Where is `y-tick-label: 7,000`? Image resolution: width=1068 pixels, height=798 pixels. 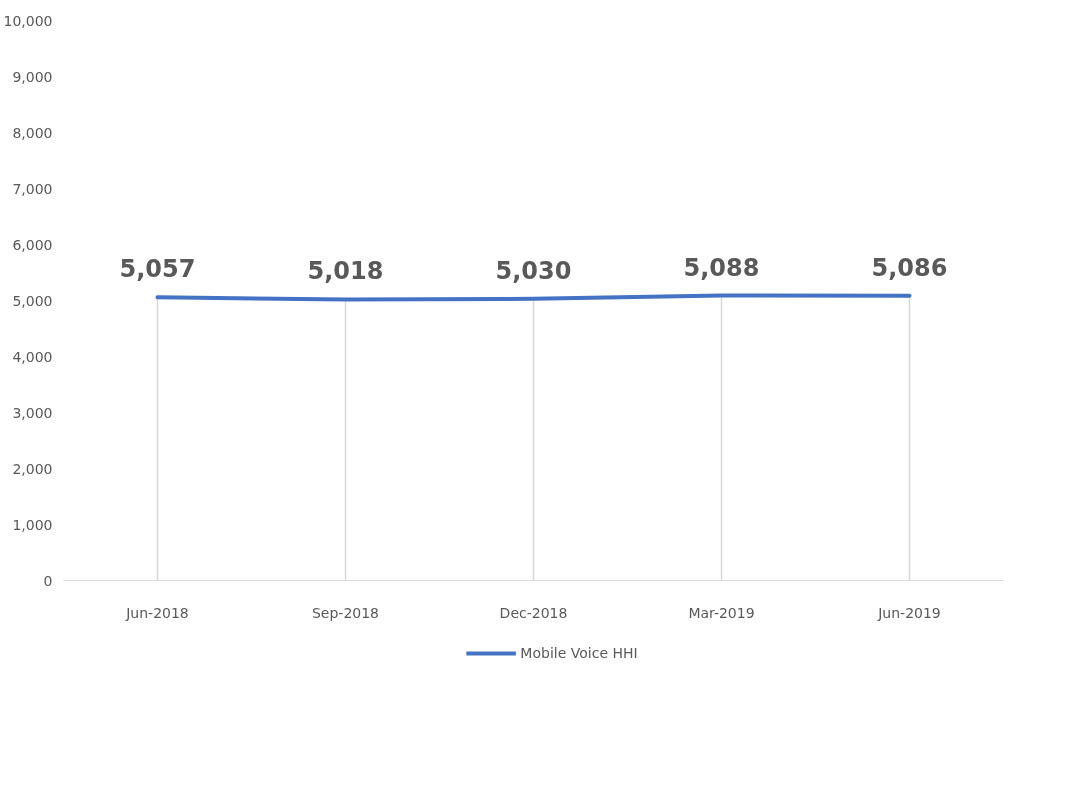
y-tick-label: 7,000 is located at coordinates (32, 188).